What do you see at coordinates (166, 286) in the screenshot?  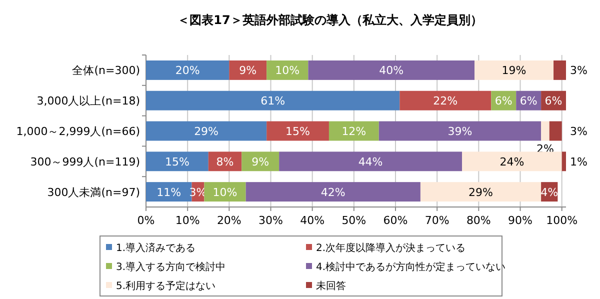 I see `legend-label: 5.利用する予定はない` at bounding box center [166, 286].